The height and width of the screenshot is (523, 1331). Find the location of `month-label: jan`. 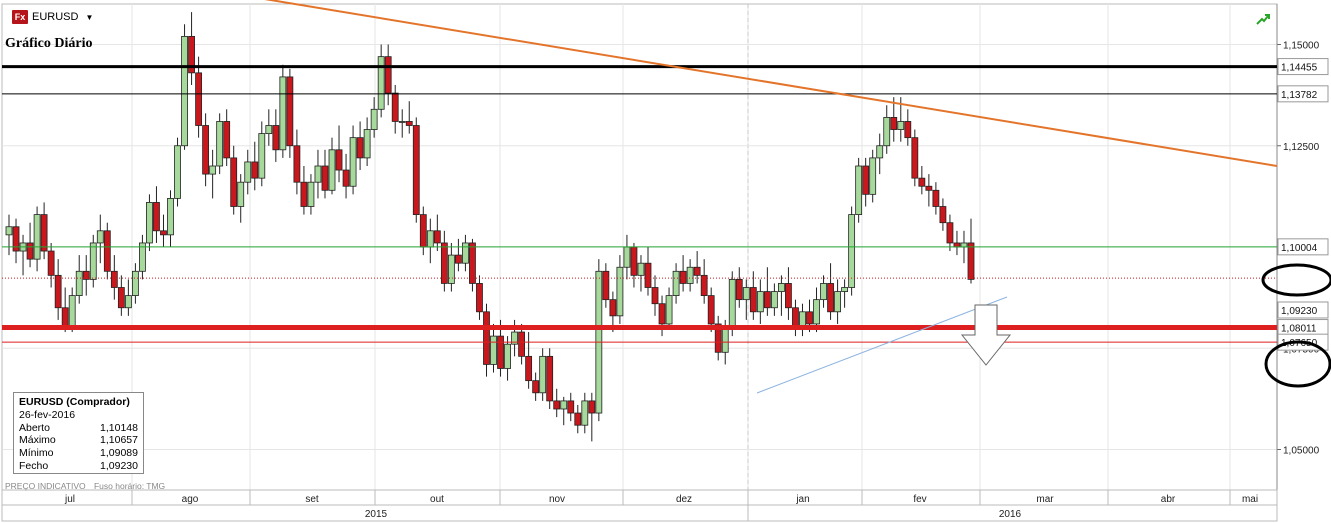

month-label: jan is located at coordinates (802, 499).